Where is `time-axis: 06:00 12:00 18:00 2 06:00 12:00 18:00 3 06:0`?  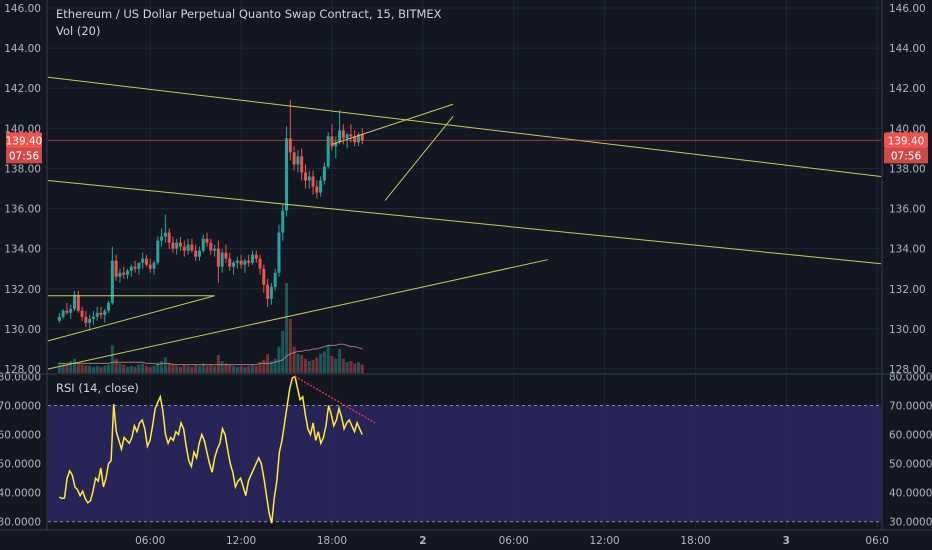 time-axis: 06:00 12:00 18:00 2 06:00 12:00 18:00 3 06:0 is located at coordinates (512, 541).